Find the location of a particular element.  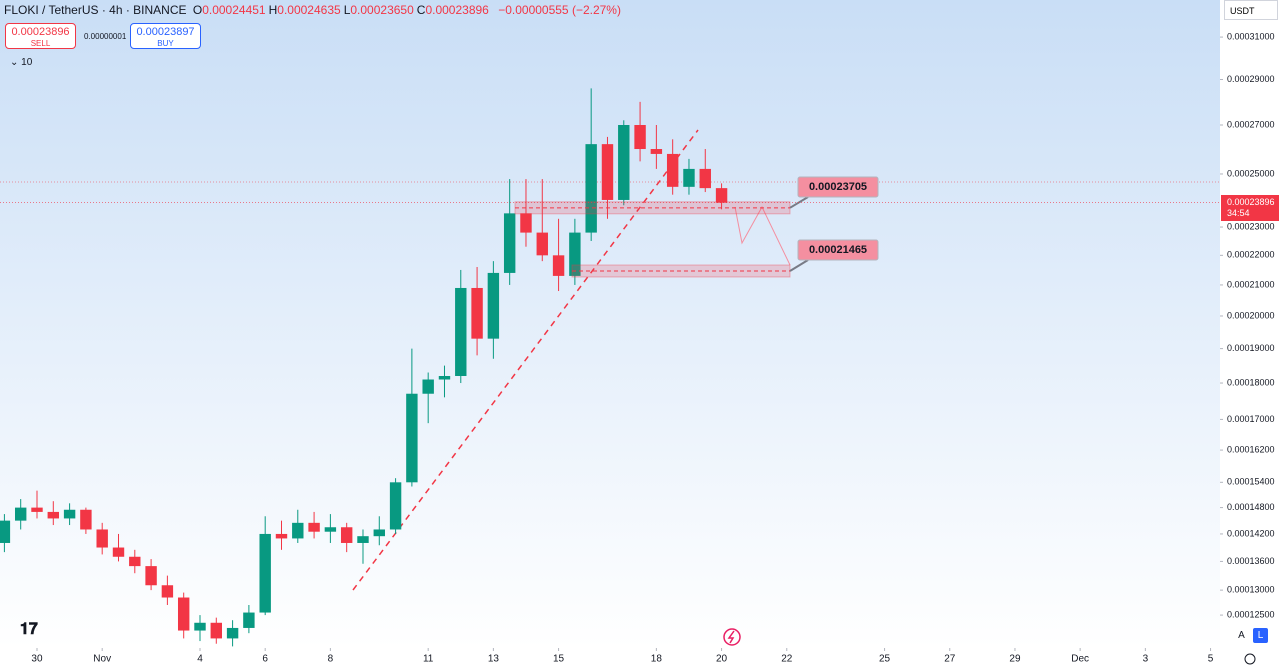

x-tick-label: 27 is located at coordinates (950, 659).